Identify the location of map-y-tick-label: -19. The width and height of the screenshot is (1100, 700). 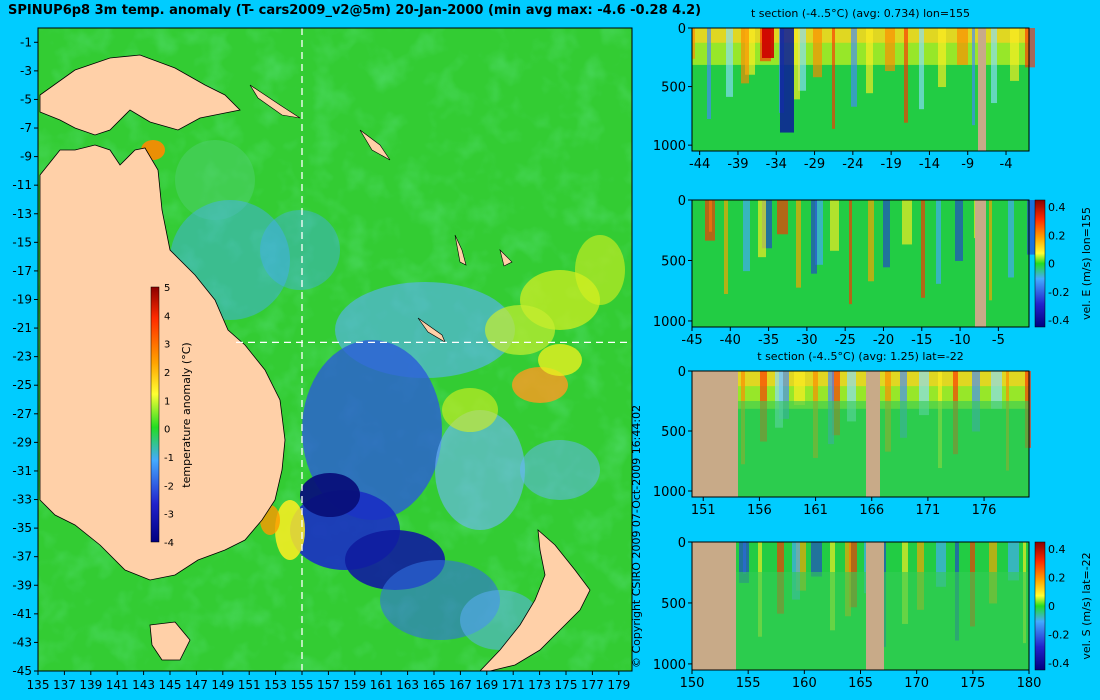
(22, 299).